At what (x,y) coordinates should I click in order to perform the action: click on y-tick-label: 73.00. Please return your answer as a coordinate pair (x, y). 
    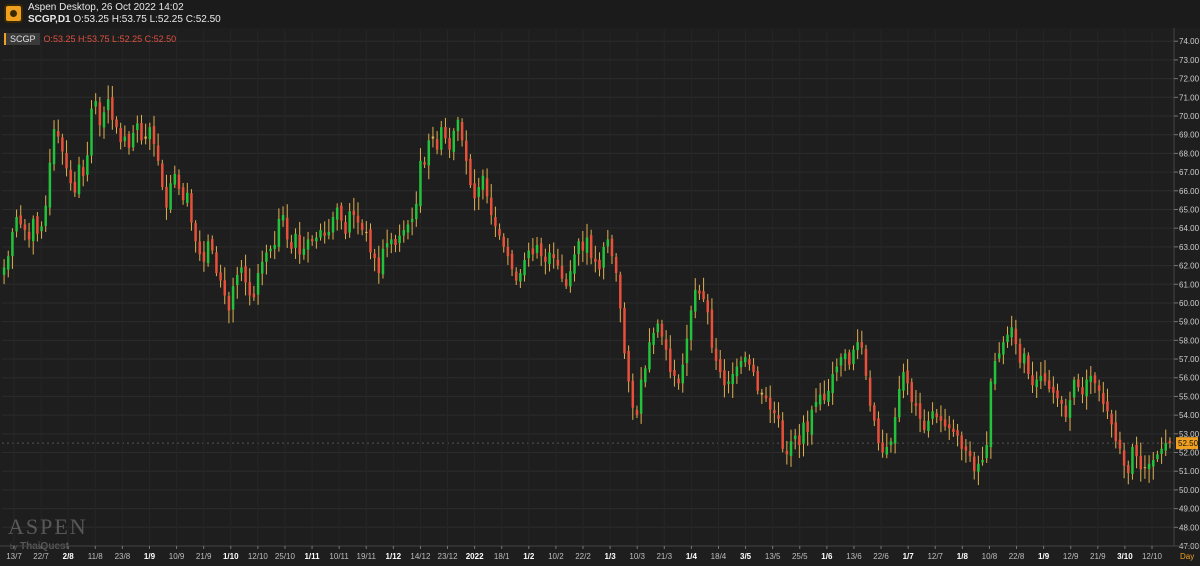
    Looking at the image, I should click on (1189, 60).